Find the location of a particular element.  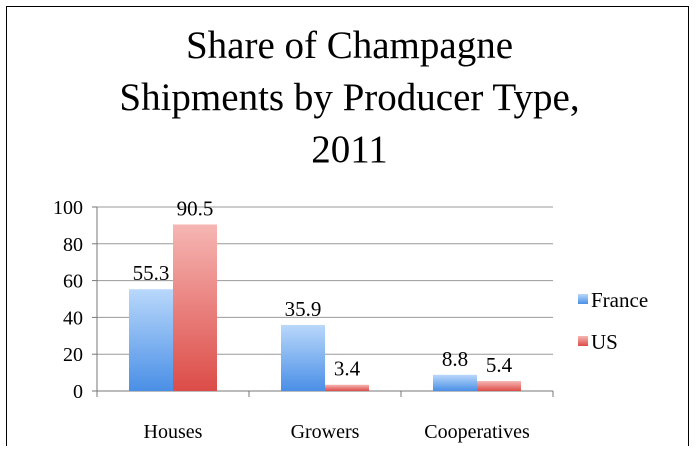

chart-title-line-2: Shipments by Producer Type, is located at coordinates (349, 97).